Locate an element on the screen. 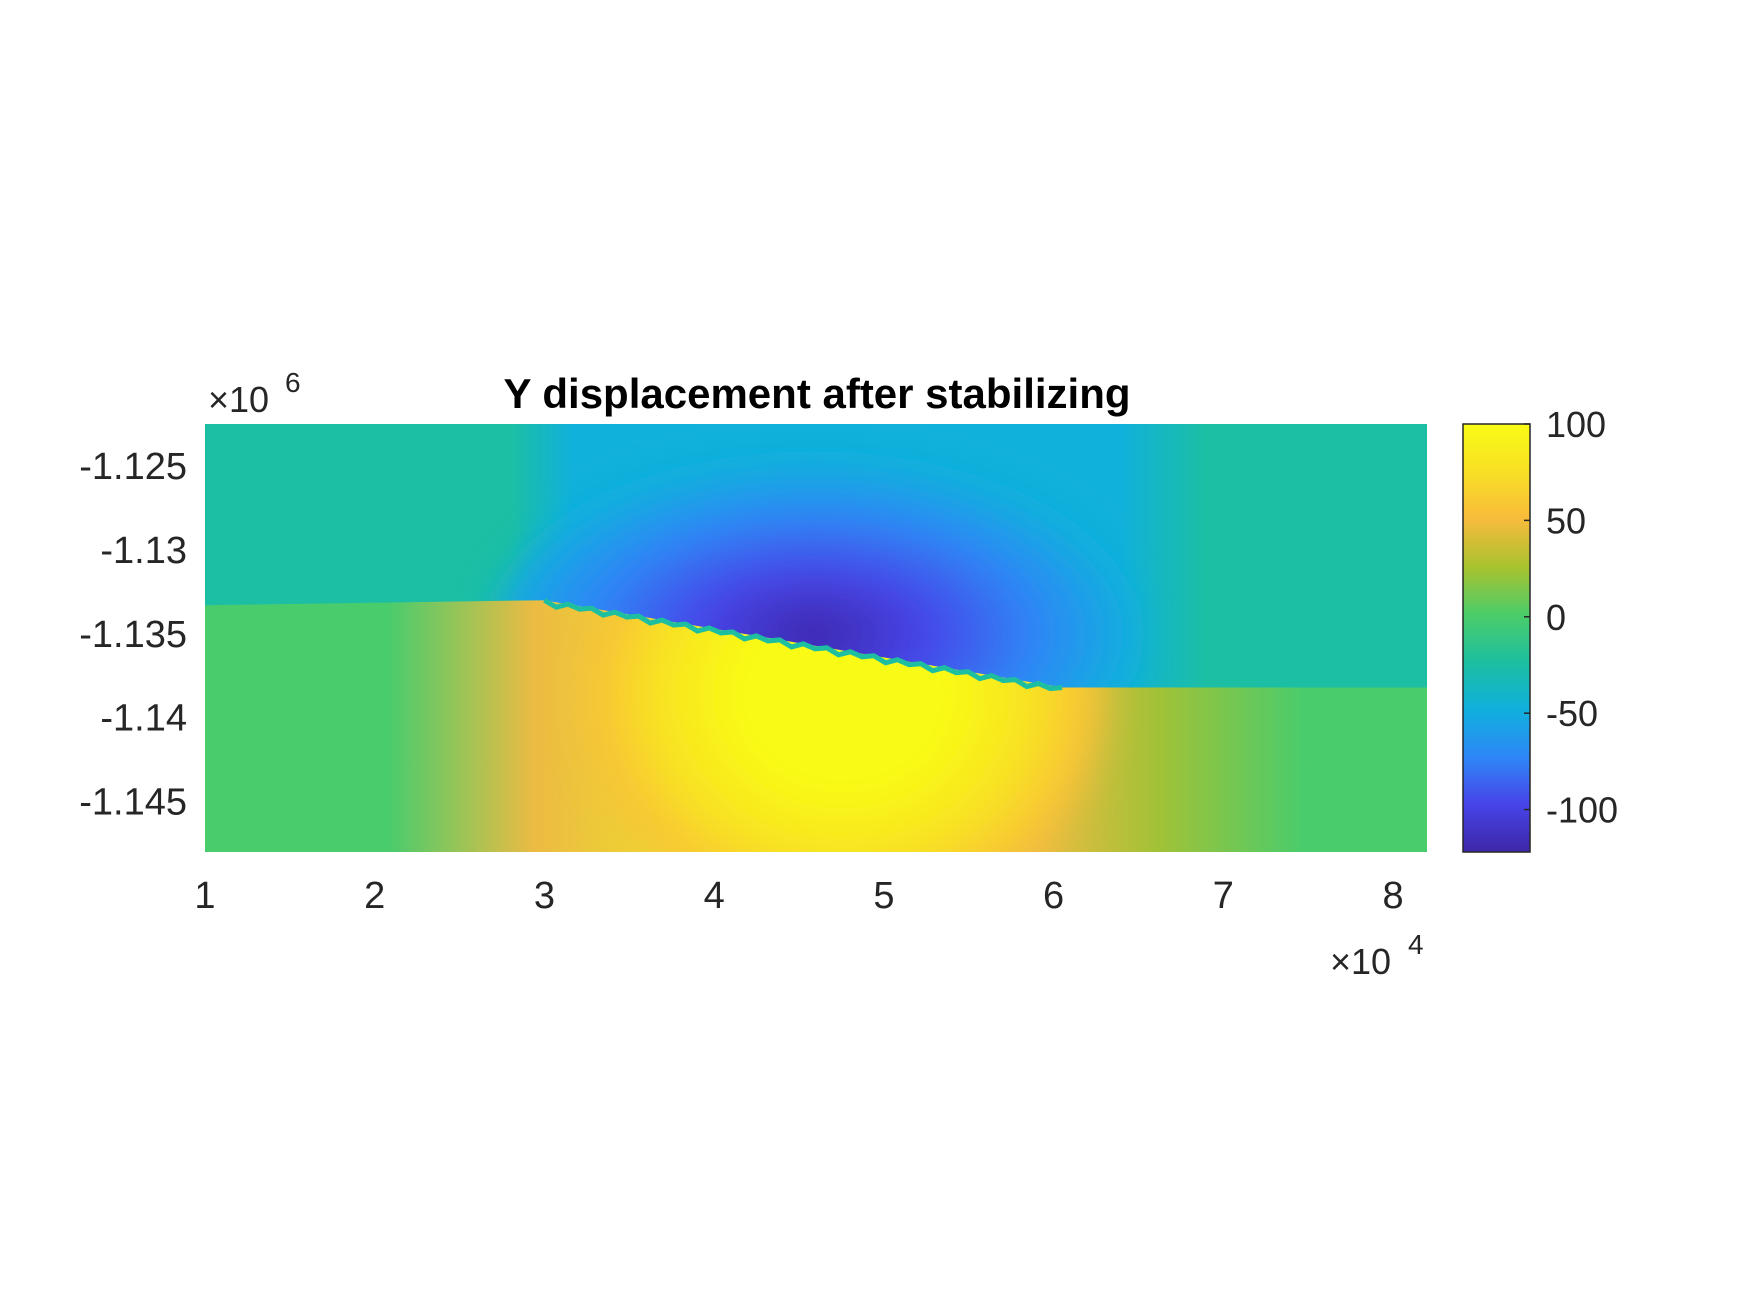 The width and height of the screenshot is (1750, 1313). y-tick-label: -1.125 is located at coordinates (133, 467).